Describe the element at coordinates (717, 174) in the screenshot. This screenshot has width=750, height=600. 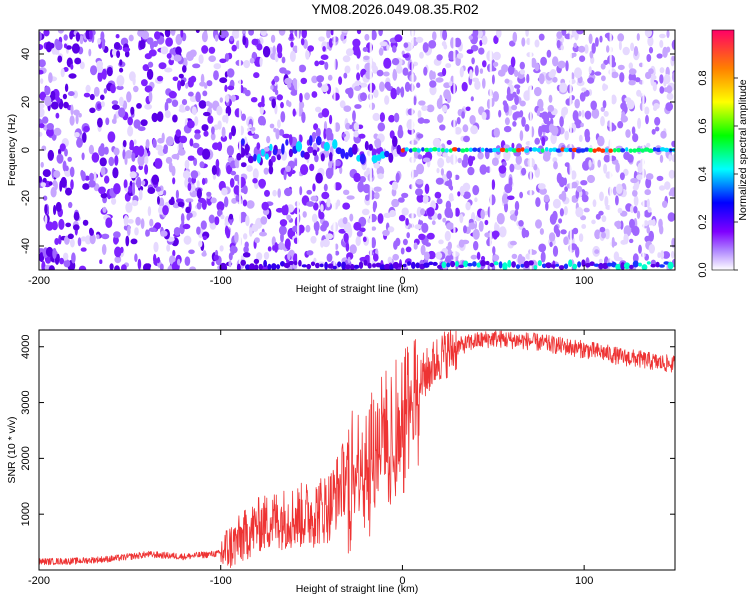
I see `colorbar-ticks: 0.0 0.2 0.4 0.6 0.8` at that location.